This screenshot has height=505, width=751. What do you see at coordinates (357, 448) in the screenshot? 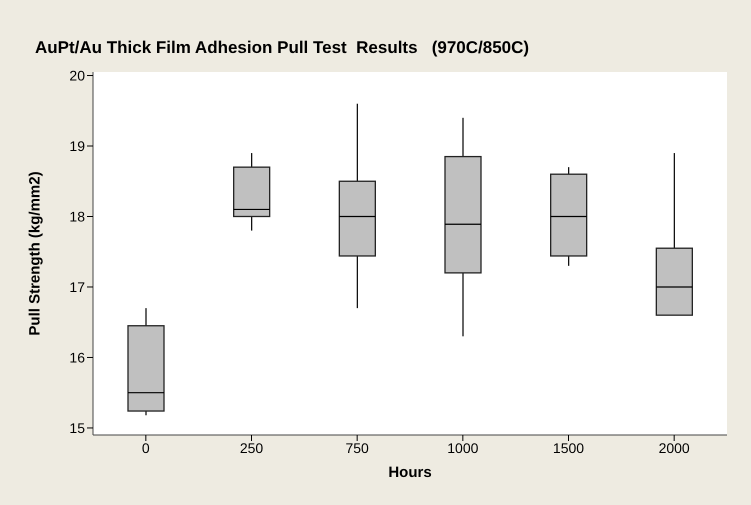
I see `x-tick-label: 750` at bounding box center [357, 448].